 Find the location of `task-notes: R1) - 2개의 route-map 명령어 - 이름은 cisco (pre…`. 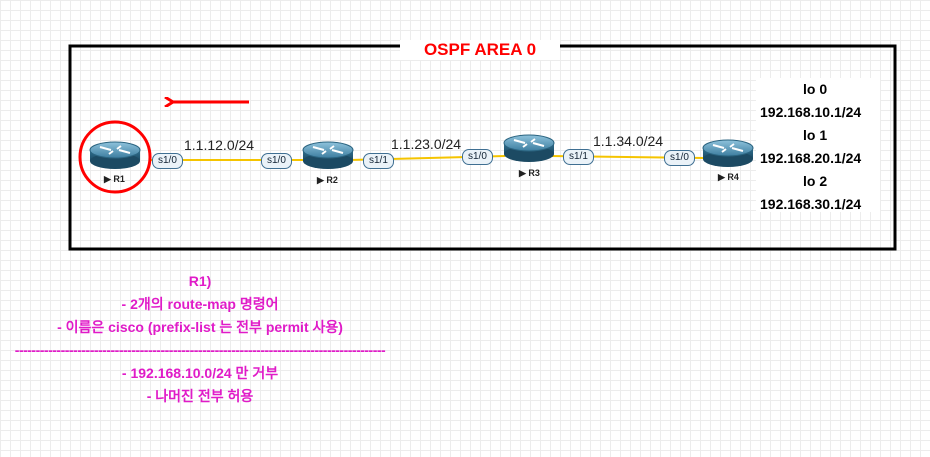

task-notes: R1) - 2개의 route-map 명령어 - 이름은 cisco (pre… is located at coordinates (200, 339).